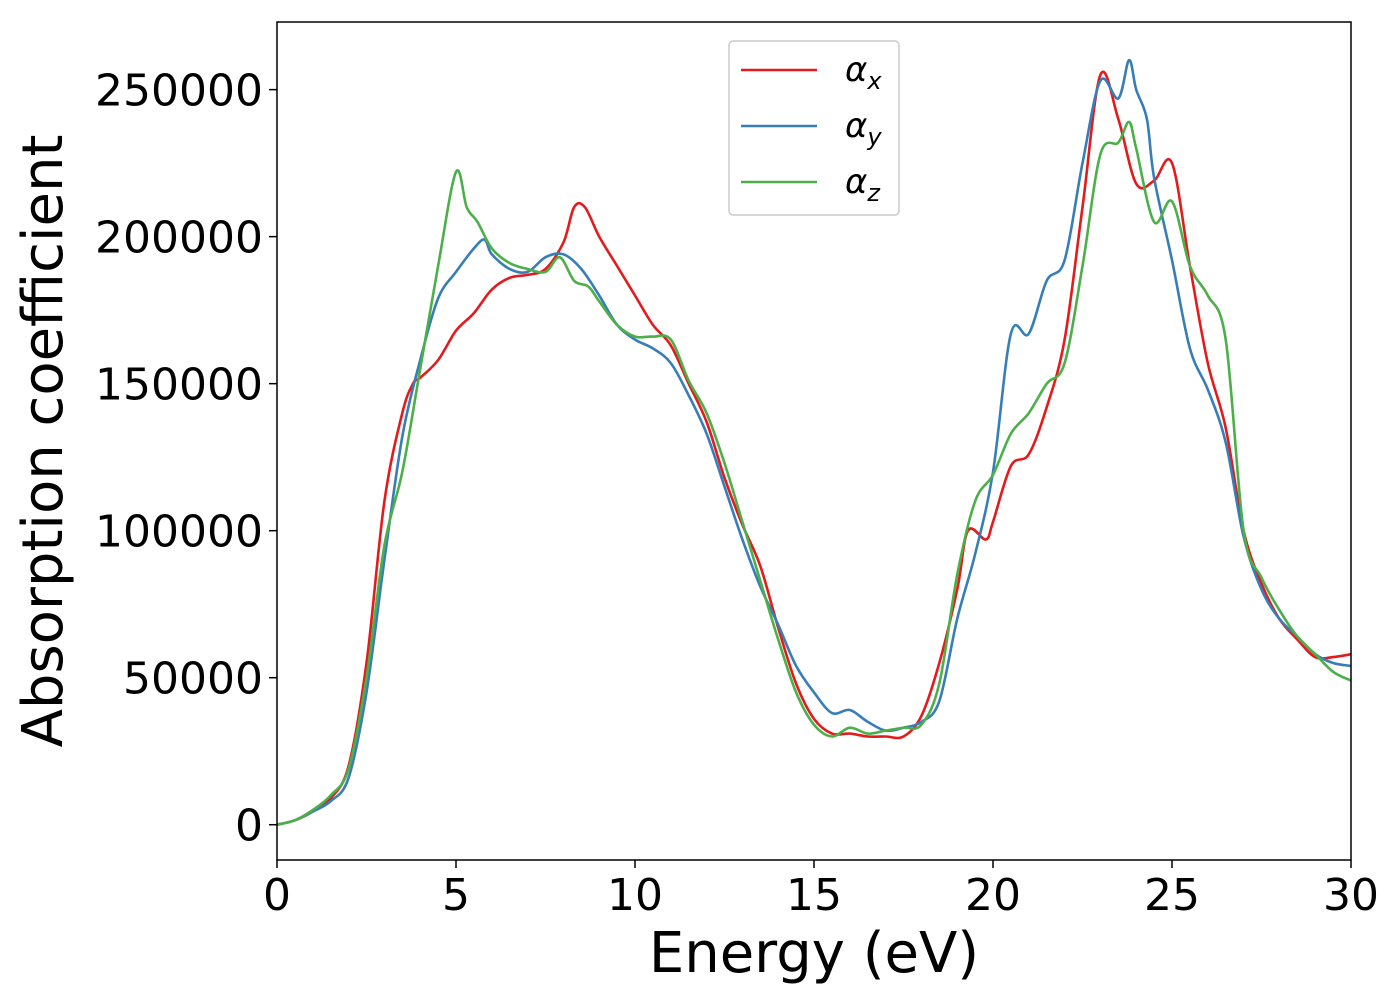 This screenshot has height=1000, width=1400. I want to click on legend: αx αy αz, so click(814, 128).